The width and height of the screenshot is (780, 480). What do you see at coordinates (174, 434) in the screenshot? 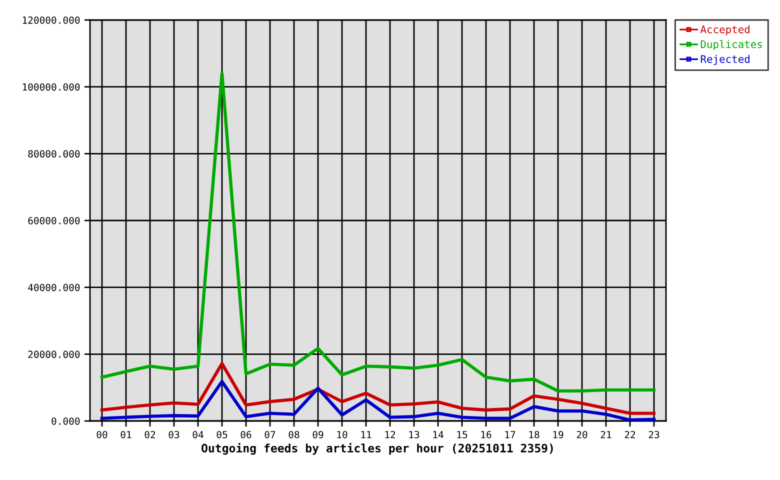
I see `x-tick-label: 03` at bounding box center [174, 434].